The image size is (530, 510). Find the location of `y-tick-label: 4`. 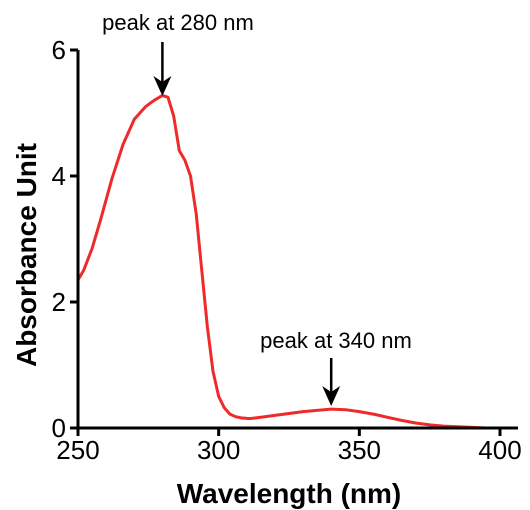

y-tick-label: 4 is located at coordinates (59, 176).